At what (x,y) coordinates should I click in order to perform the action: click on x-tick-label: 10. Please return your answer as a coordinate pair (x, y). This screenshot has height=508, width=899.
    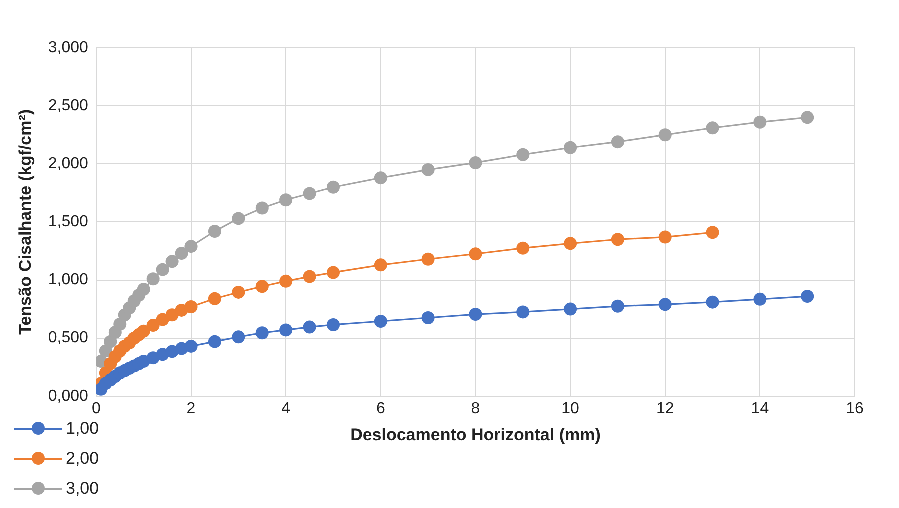
    Looking at the image, I should click on (571, 409).